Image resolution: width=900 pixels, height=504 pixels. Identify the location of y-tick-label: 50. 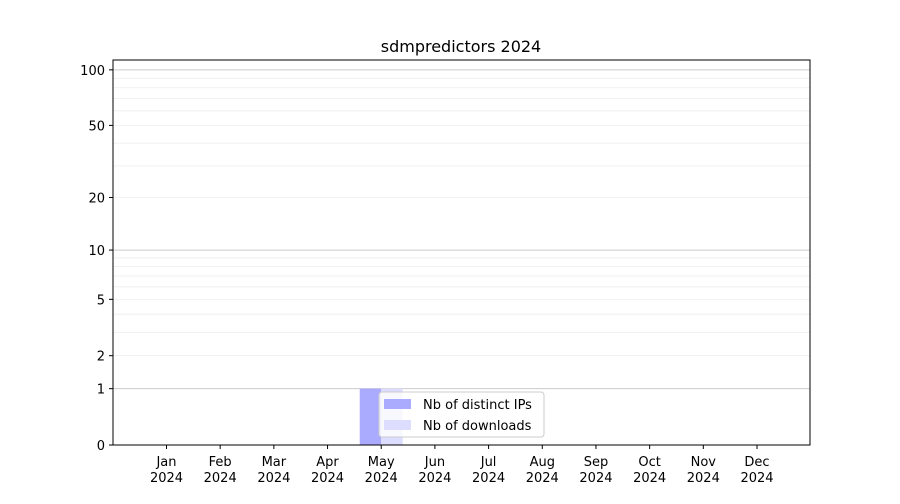
(96, 126).